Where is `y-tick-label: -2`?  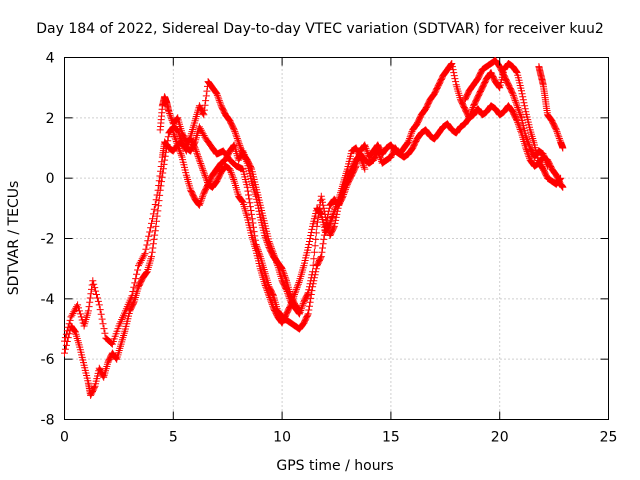
y-tick-label: -2 is located at coordinates (48, 240).